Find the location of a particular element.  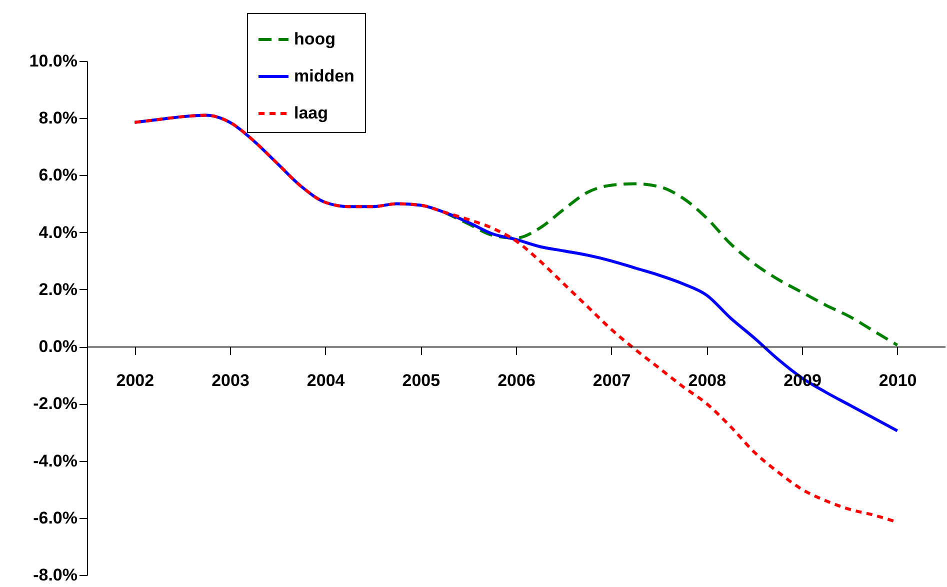

y-tick-label: -6.0% is located at coordinates (55, 518).